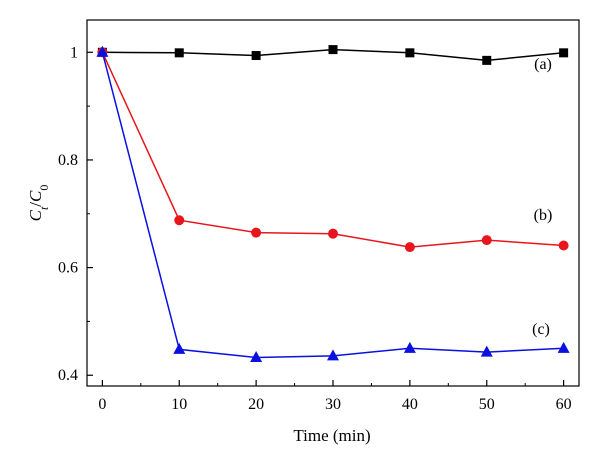 Image resolution: width=600 pixels, height=466 pixels. I want to click on y-axis-title-main: C, so click(35, 215).